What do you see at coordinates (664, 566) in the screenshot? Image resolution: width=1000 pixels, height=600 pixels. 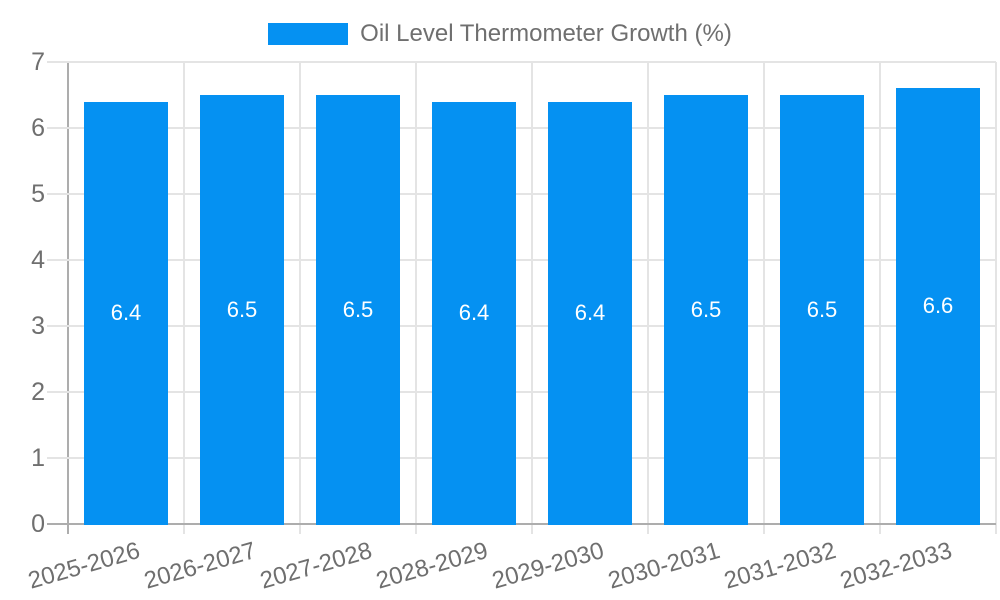 I see `x-tick-label: 2030-2031` at bounding box center [664, 566].